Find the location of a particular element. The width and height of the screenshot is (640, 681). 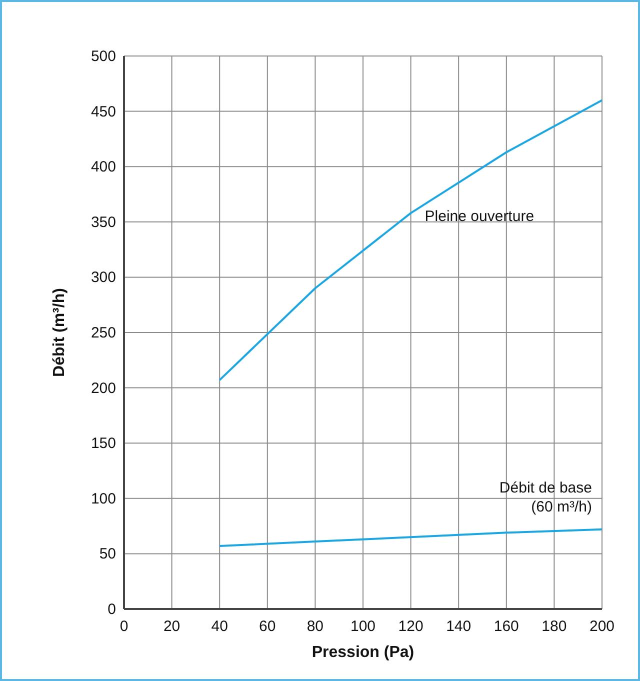

x-tick-label: 0 is located at coordinates (124, 626).